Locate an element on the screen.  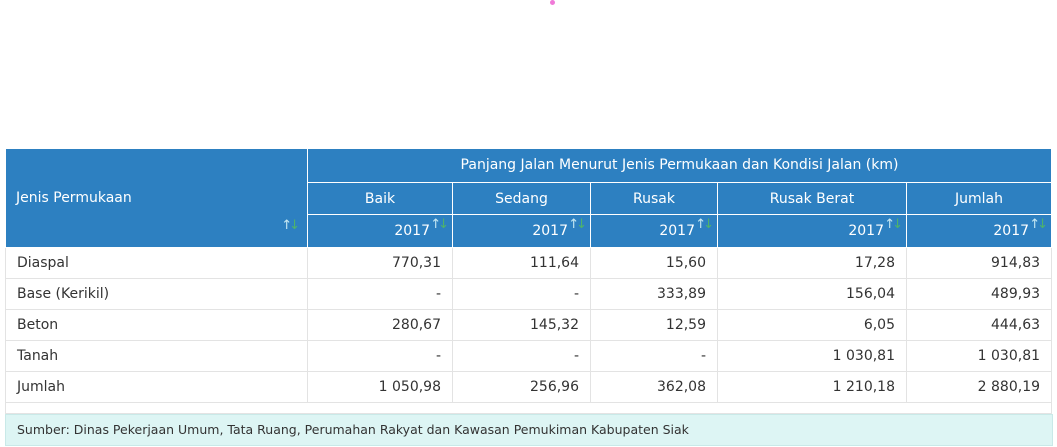
column-header-sedang: Sedang is located at coordinates (521, 198).